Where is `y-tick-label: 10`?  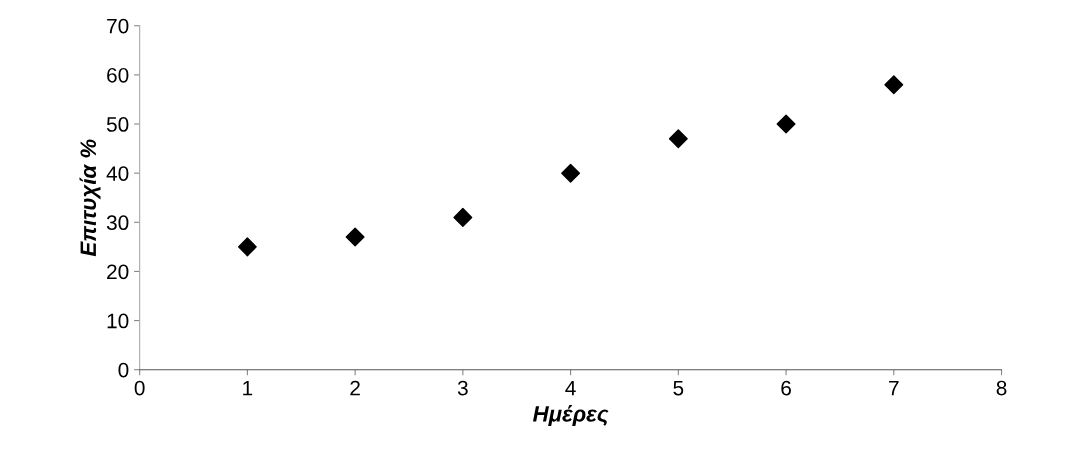 y-tick-label: 10 is located at coordinates (118, 321).